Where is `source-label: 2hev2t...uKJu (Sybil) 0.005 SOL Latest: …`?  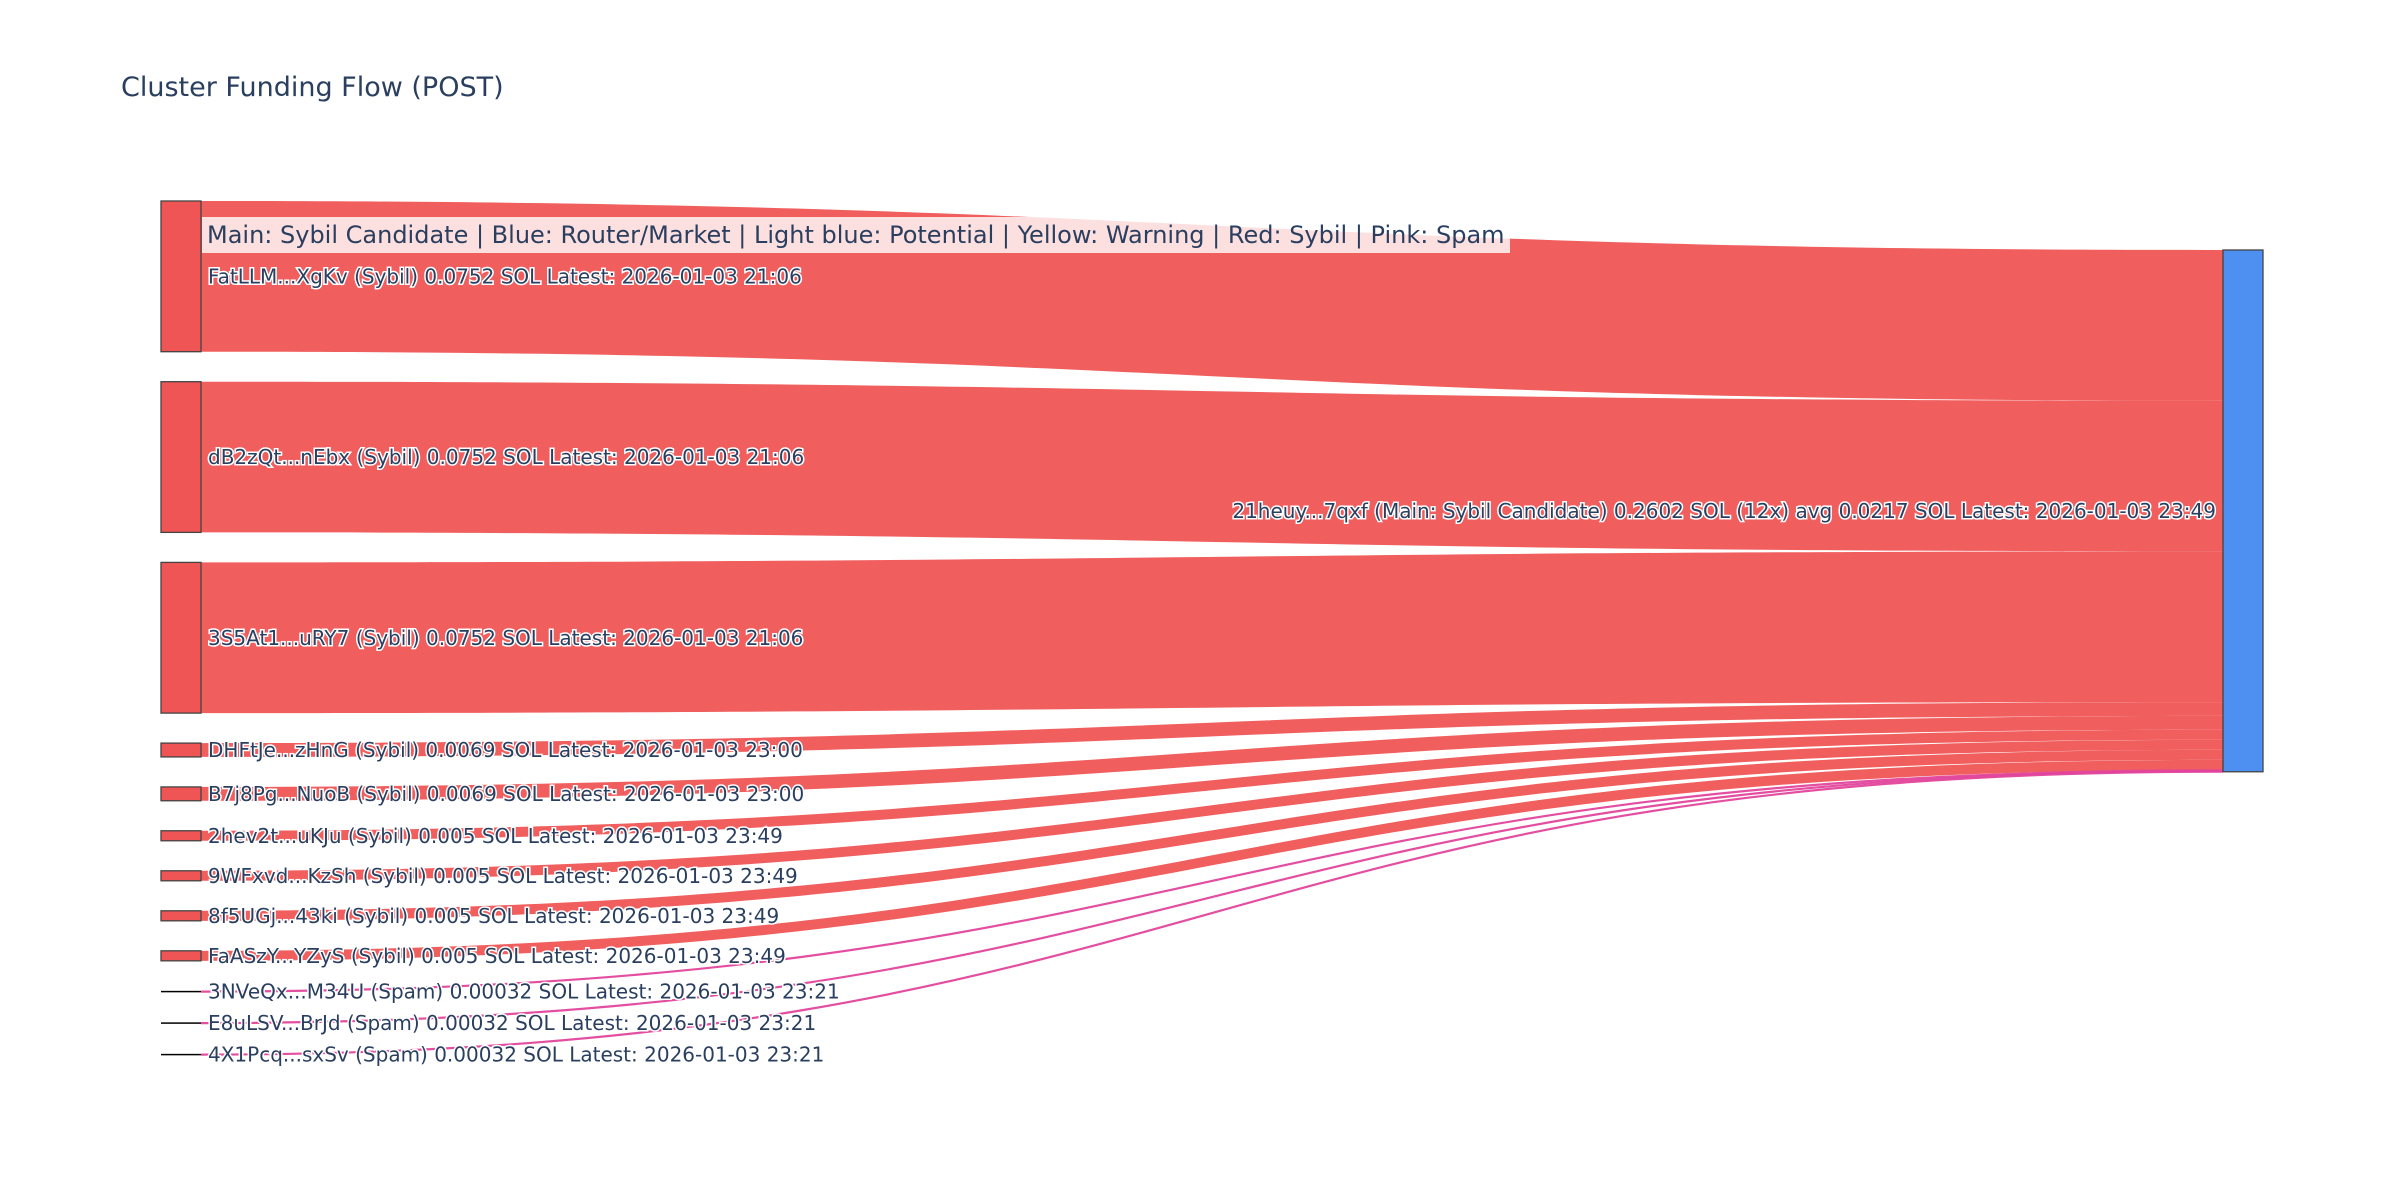 source-label: 2hev2t...uKJu (Sybil) 0.005 SOL Latest: … is located at coordinates (495, 836).